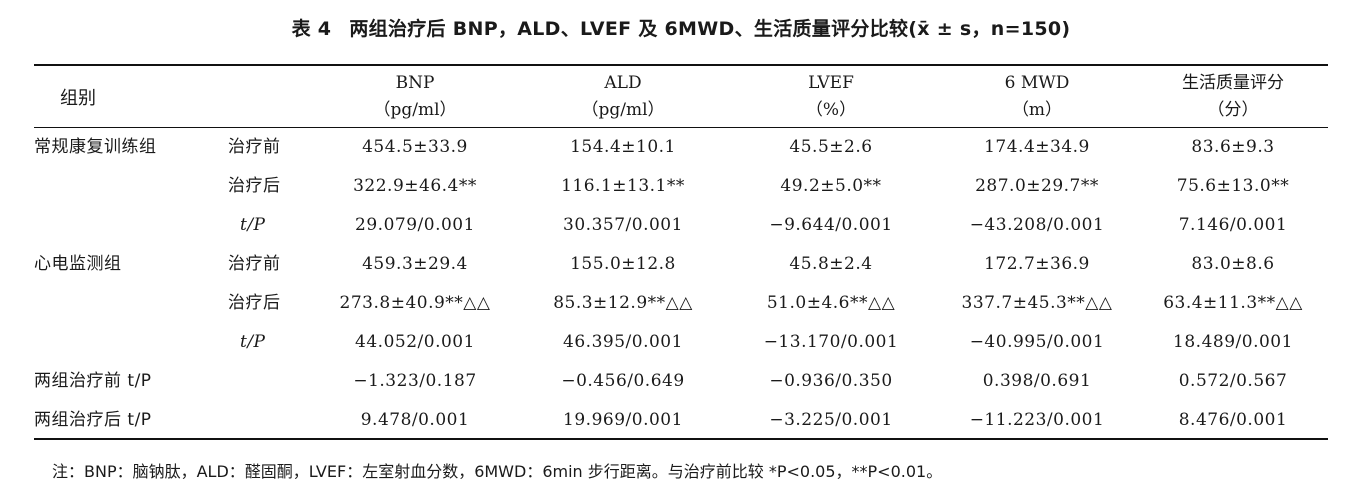 This screenshot has width=1362, height=501. What do you see at coordinates (415, 420) in the screenshot?
I see `row-value: 9.478/0.001` at bounding box center [415, 420].